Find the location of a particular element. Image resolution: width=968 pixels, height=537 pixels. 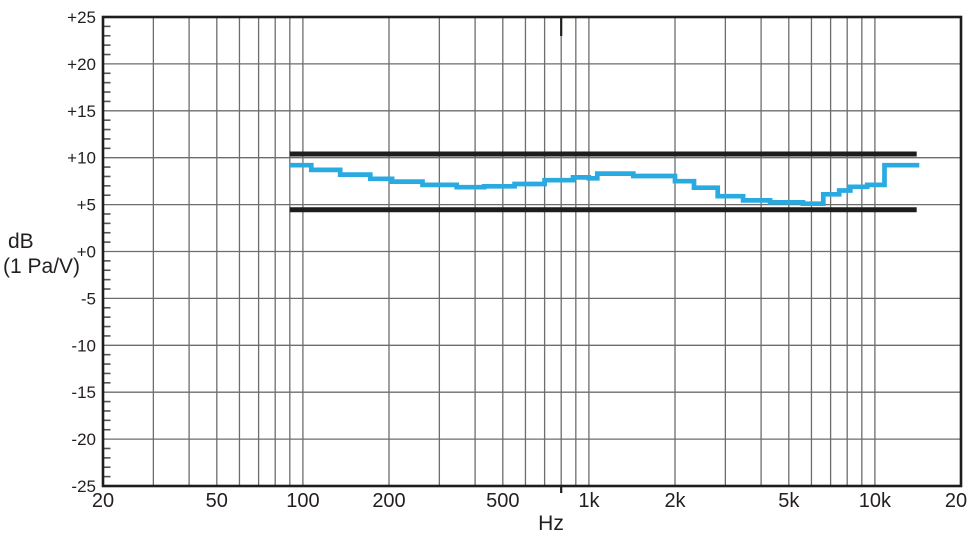

x-tick-label: 10k is located at coordinates (875, 501).